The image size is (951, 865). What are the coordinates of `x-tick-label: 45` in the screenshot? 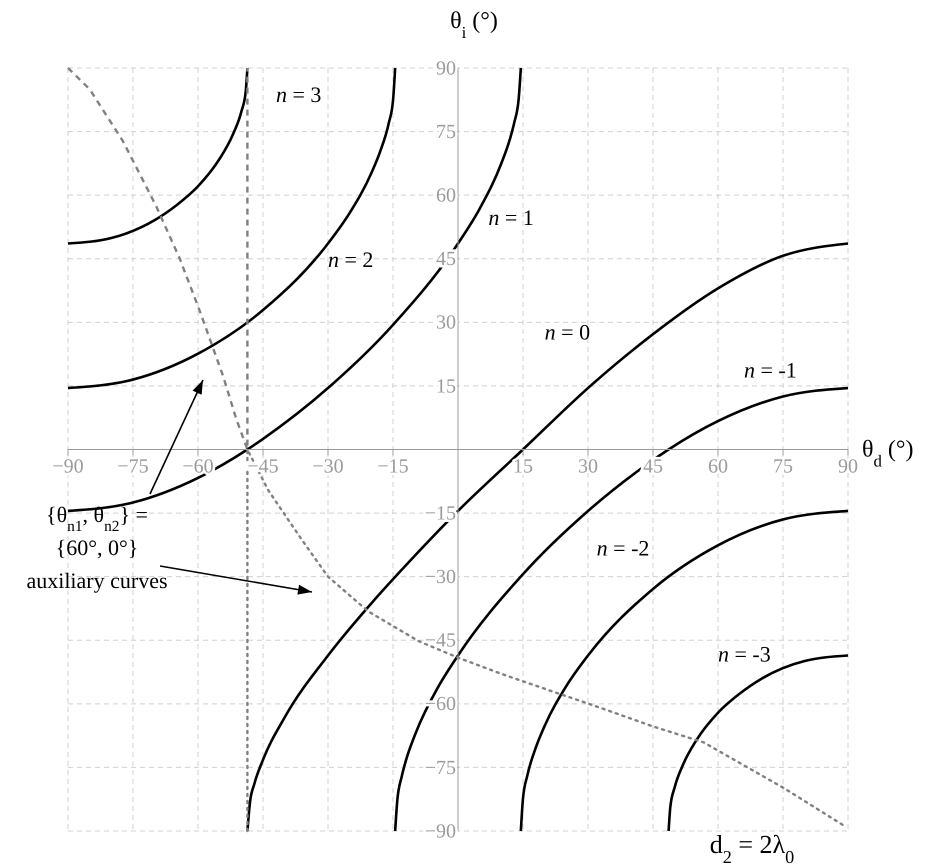 It's located at (653, 467).